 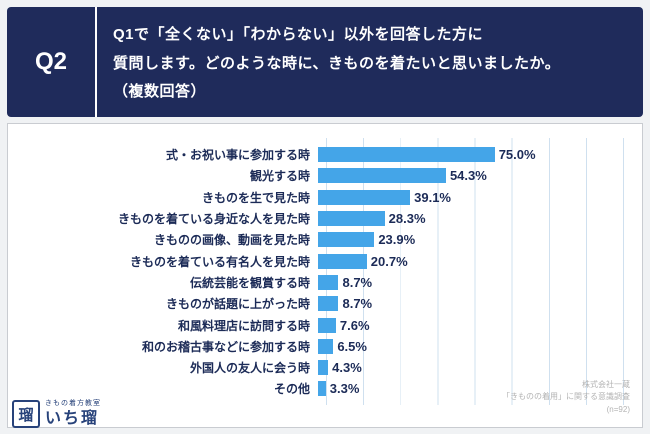 What do you see at coordinates (471, 218) in the screenshot?
I see `bar-track: 28.3%` at bounding box center [471, 218].